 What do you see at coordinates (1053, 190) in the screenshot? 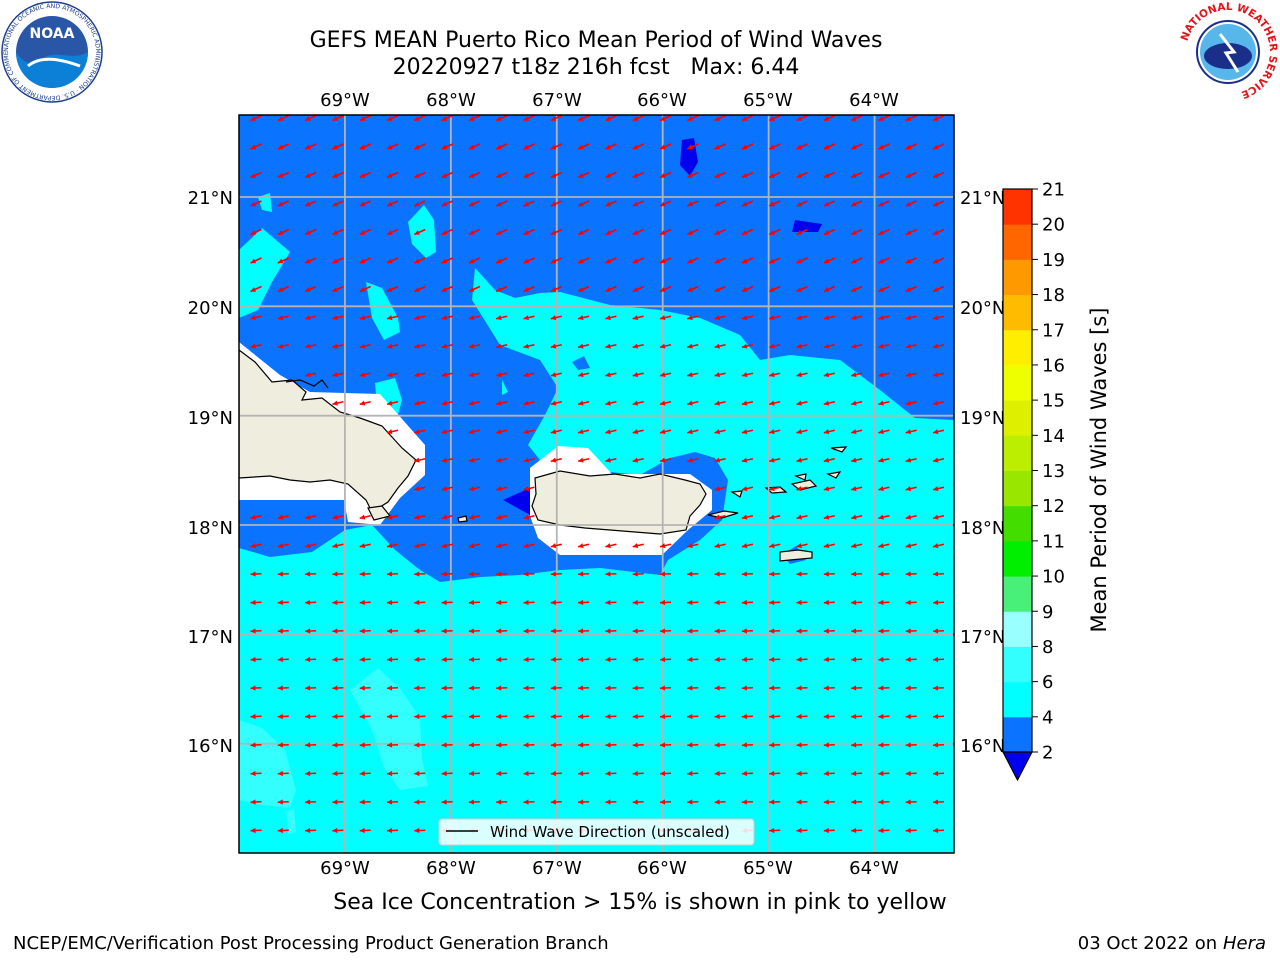
I see `colorbar-tick-label: 21` at bounding box center [1053, 190].